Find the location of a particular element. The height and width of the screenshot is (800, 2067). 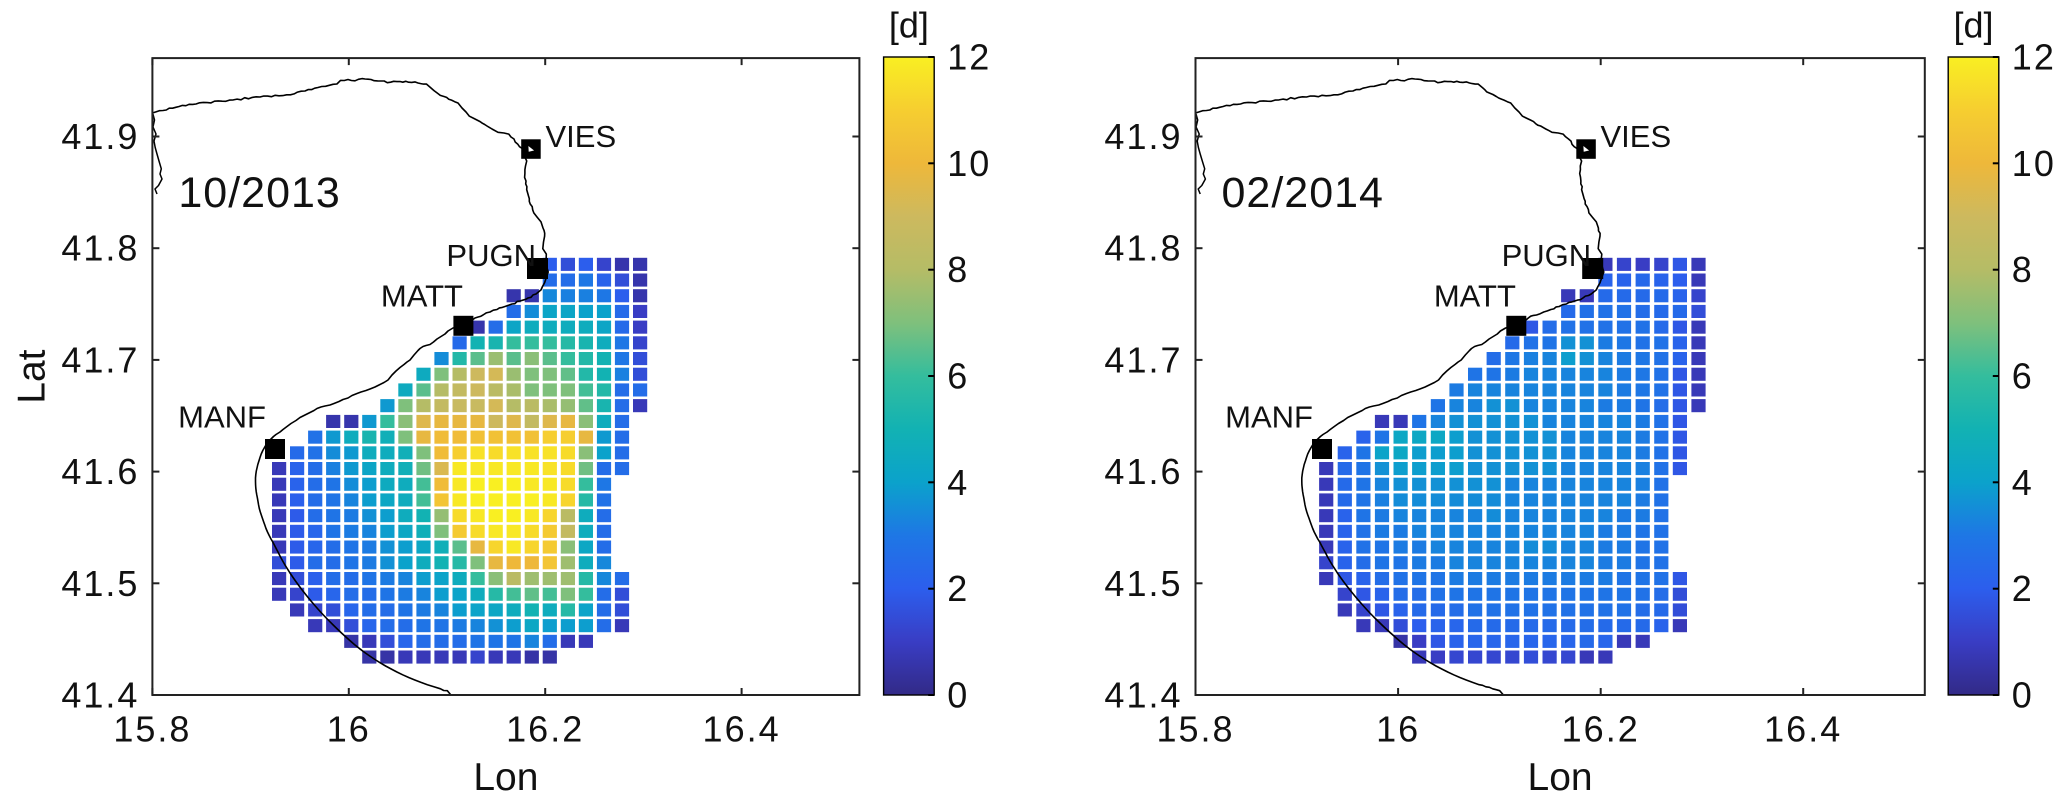

svg-text: 10/2013 is located at coordinates (259, 193).